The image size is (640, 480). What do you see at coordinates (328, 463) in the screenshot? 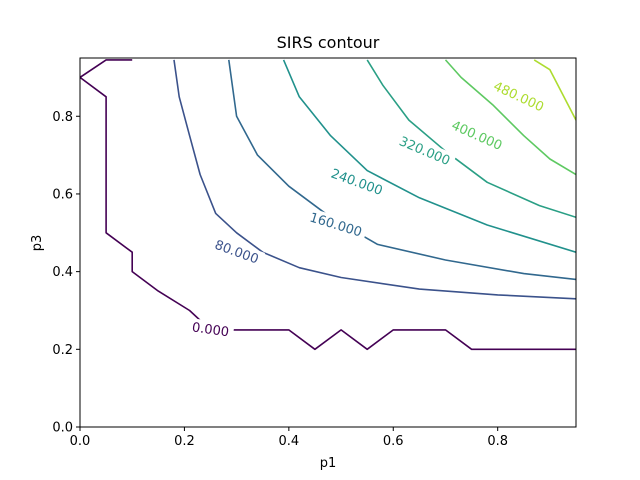
I see `x-axis-label: p1` at bounding box center [328, 463].